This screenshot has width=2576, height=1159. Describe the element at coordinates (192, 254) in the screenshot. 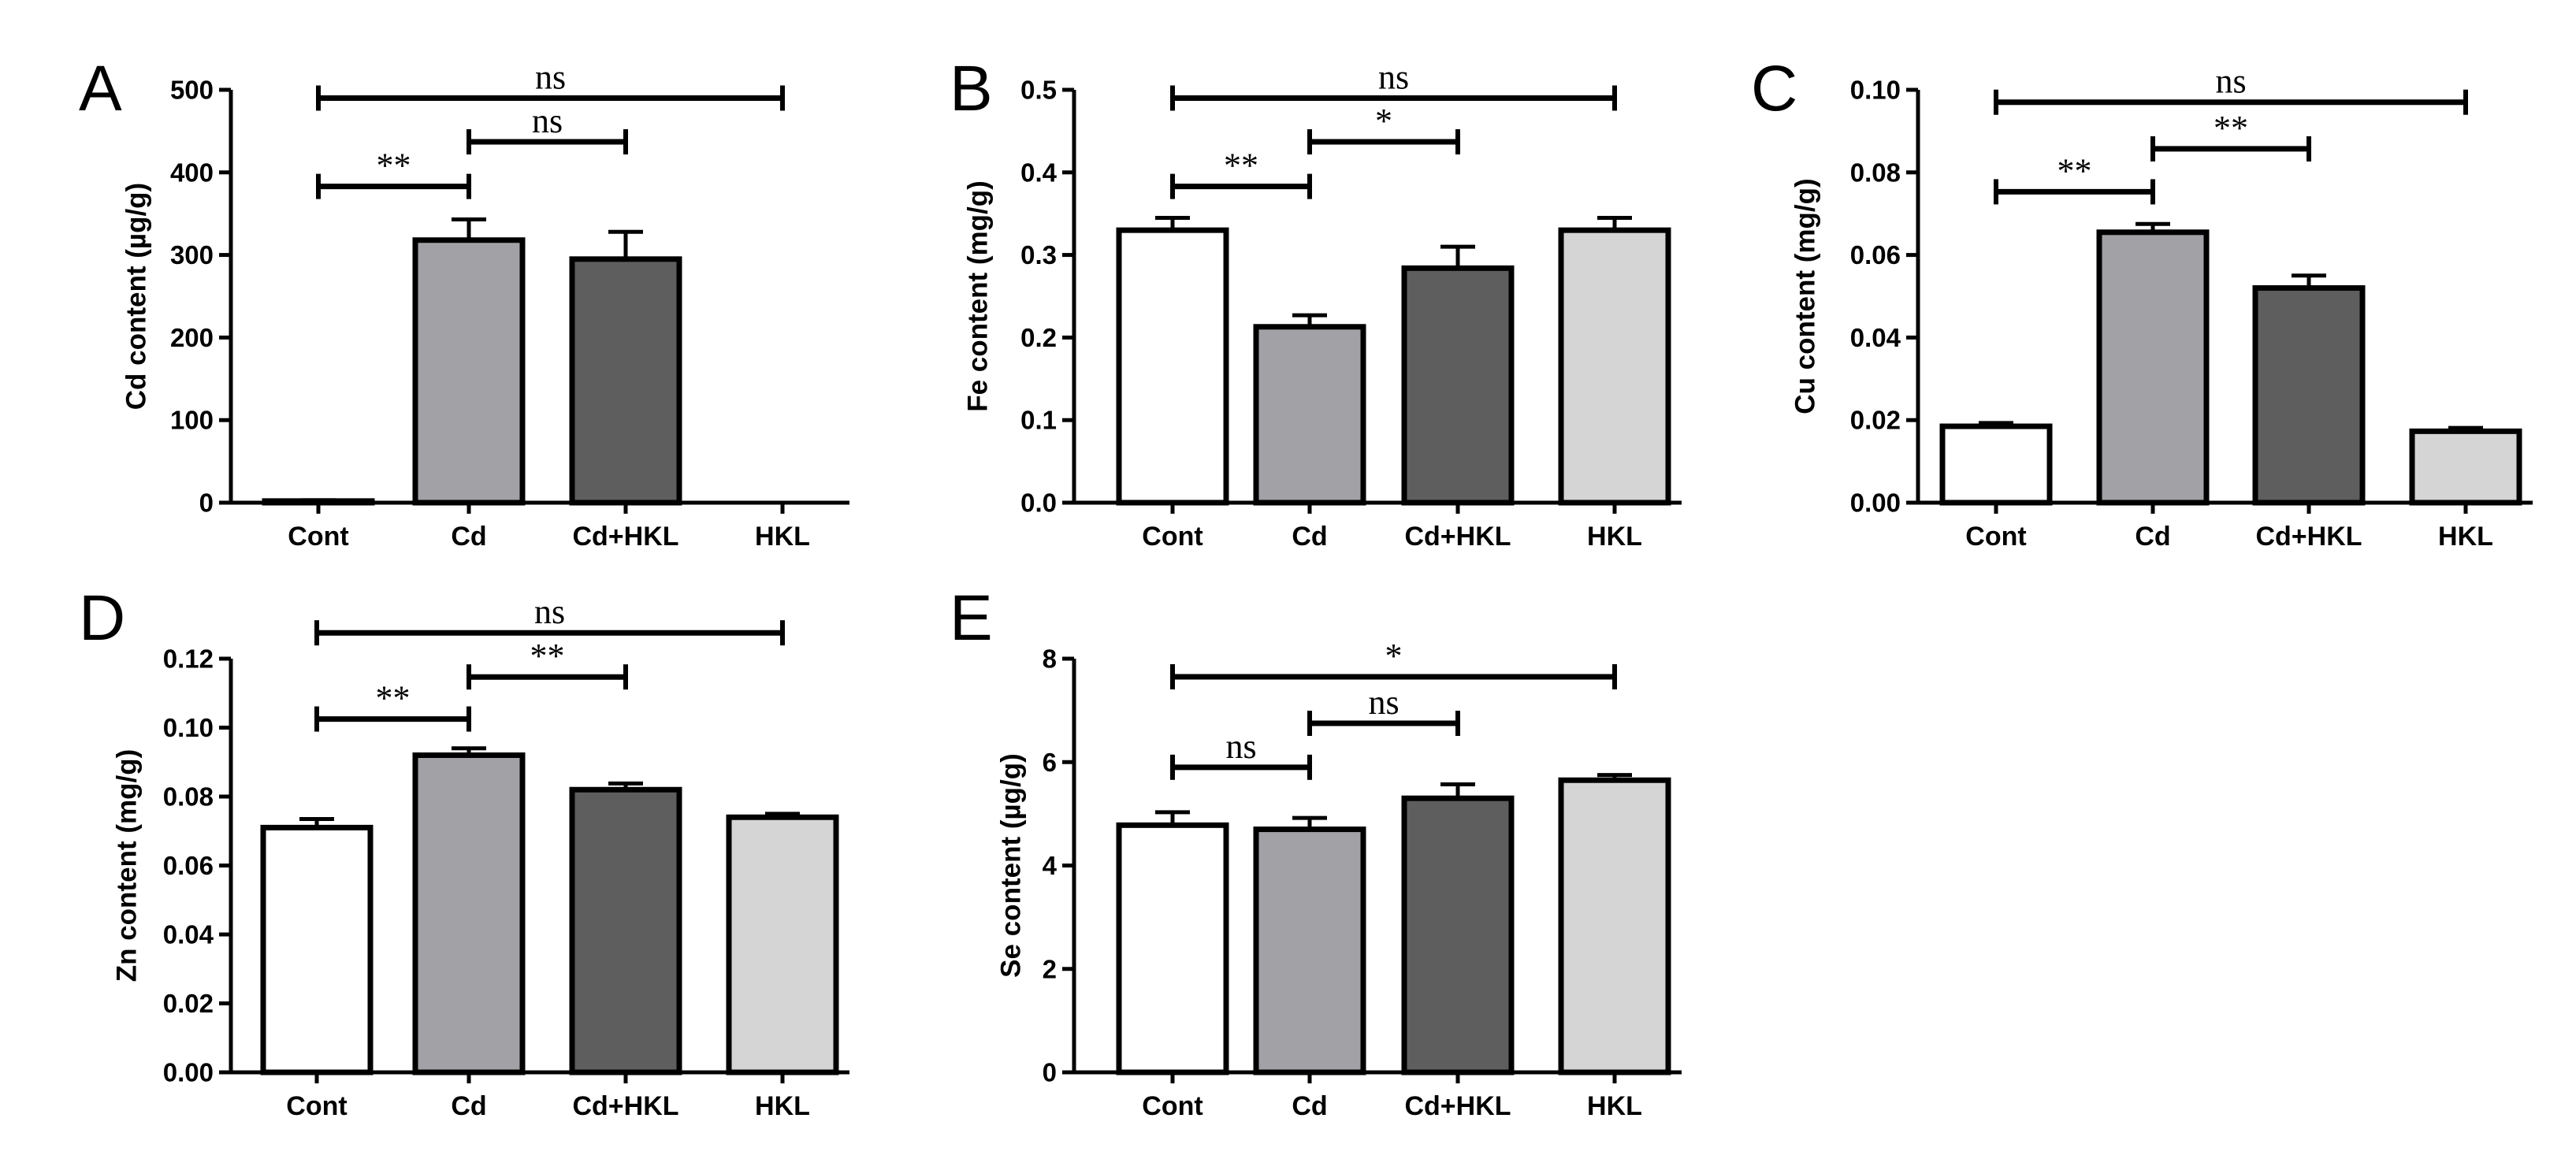

I see `y-tick-label: 300` at that location.